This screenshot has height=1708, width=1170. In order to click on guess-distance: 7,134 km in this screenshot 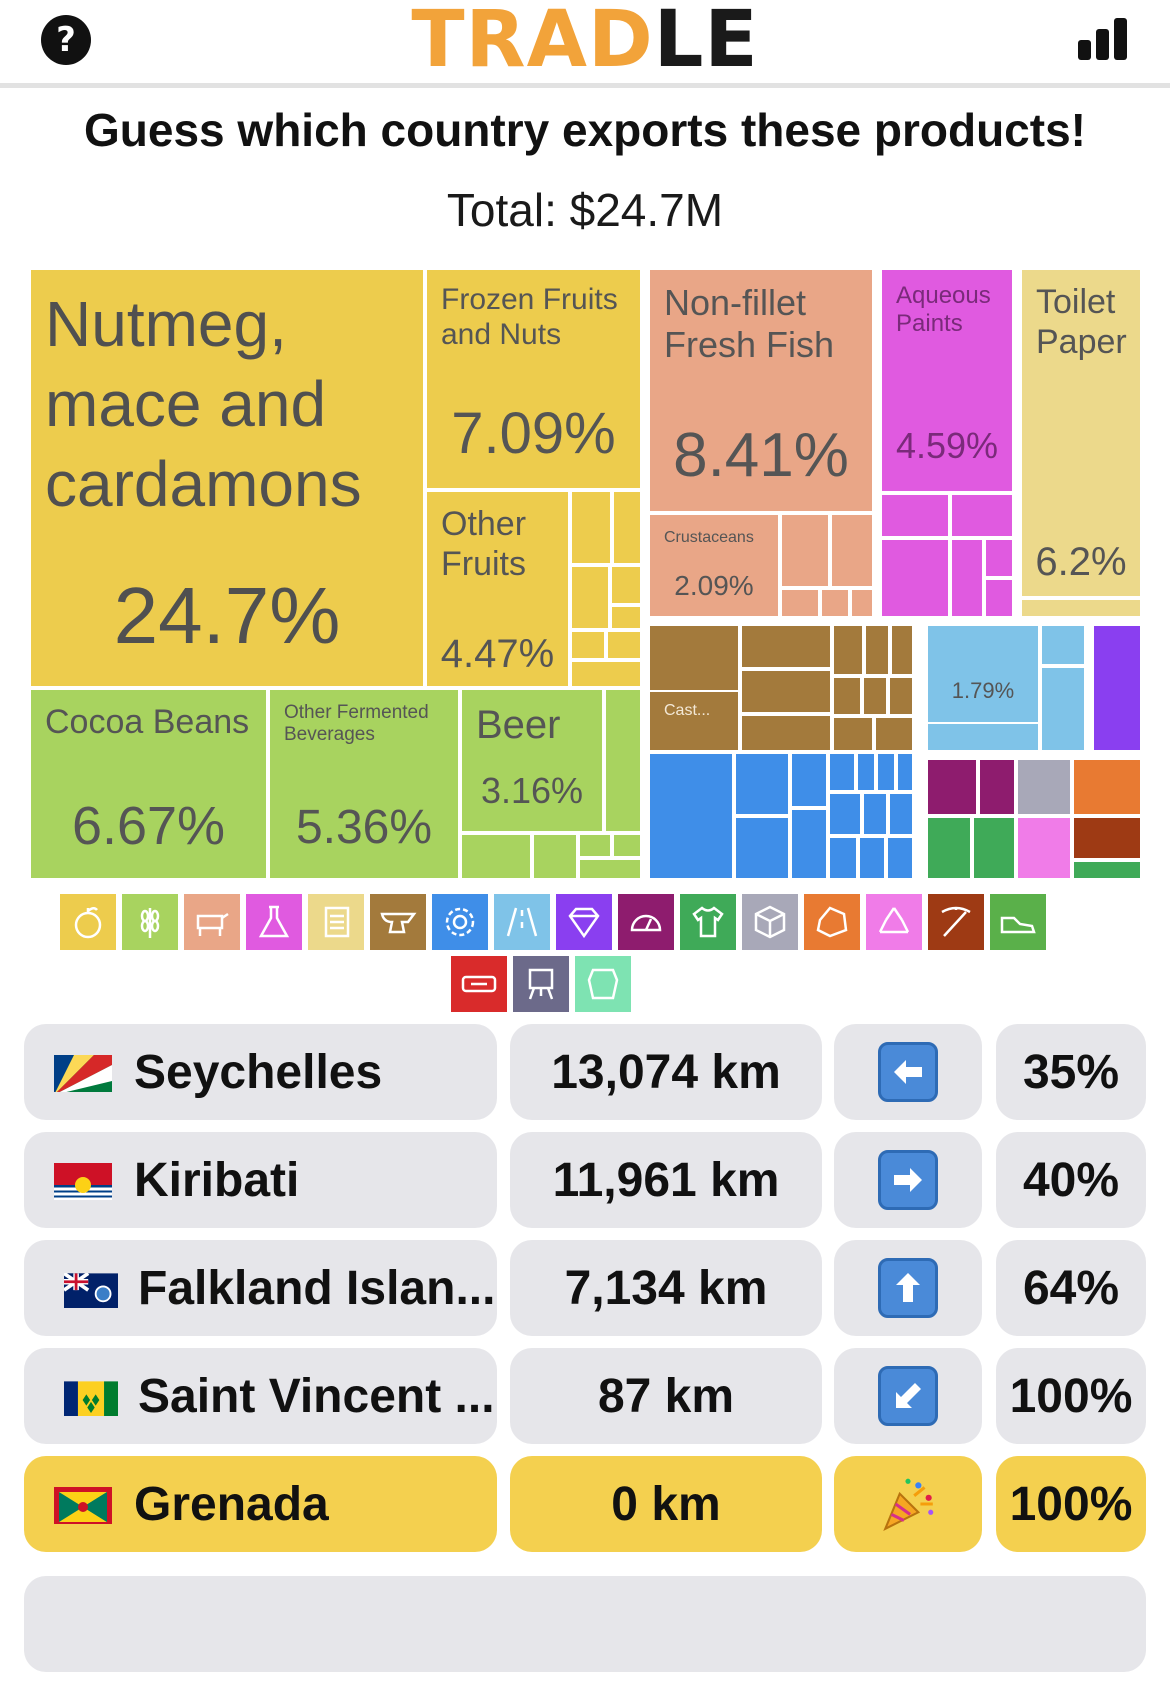, I will do `click(666, 1288)`.